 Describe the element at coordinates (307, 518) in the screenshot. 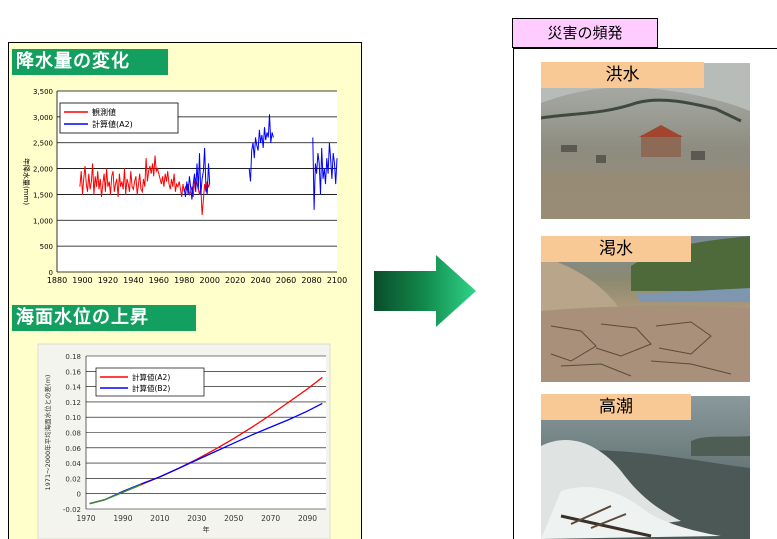

I see `sea-xtick-label: 2090` at that location.